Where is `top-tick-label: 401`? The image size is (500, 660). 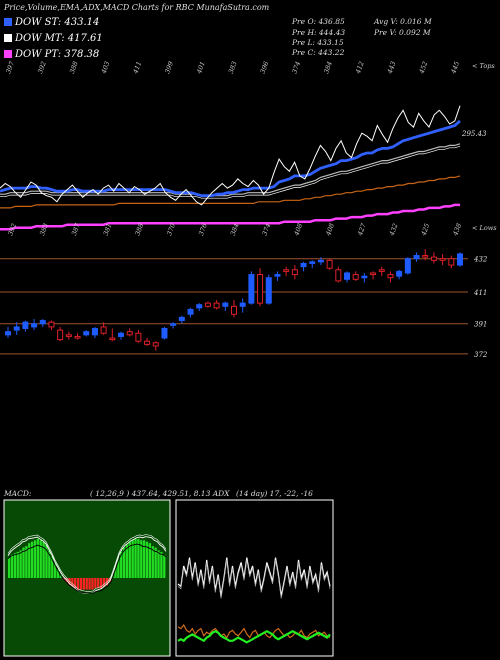
top-tick-label: 401 is located at coordinates (201, 67).